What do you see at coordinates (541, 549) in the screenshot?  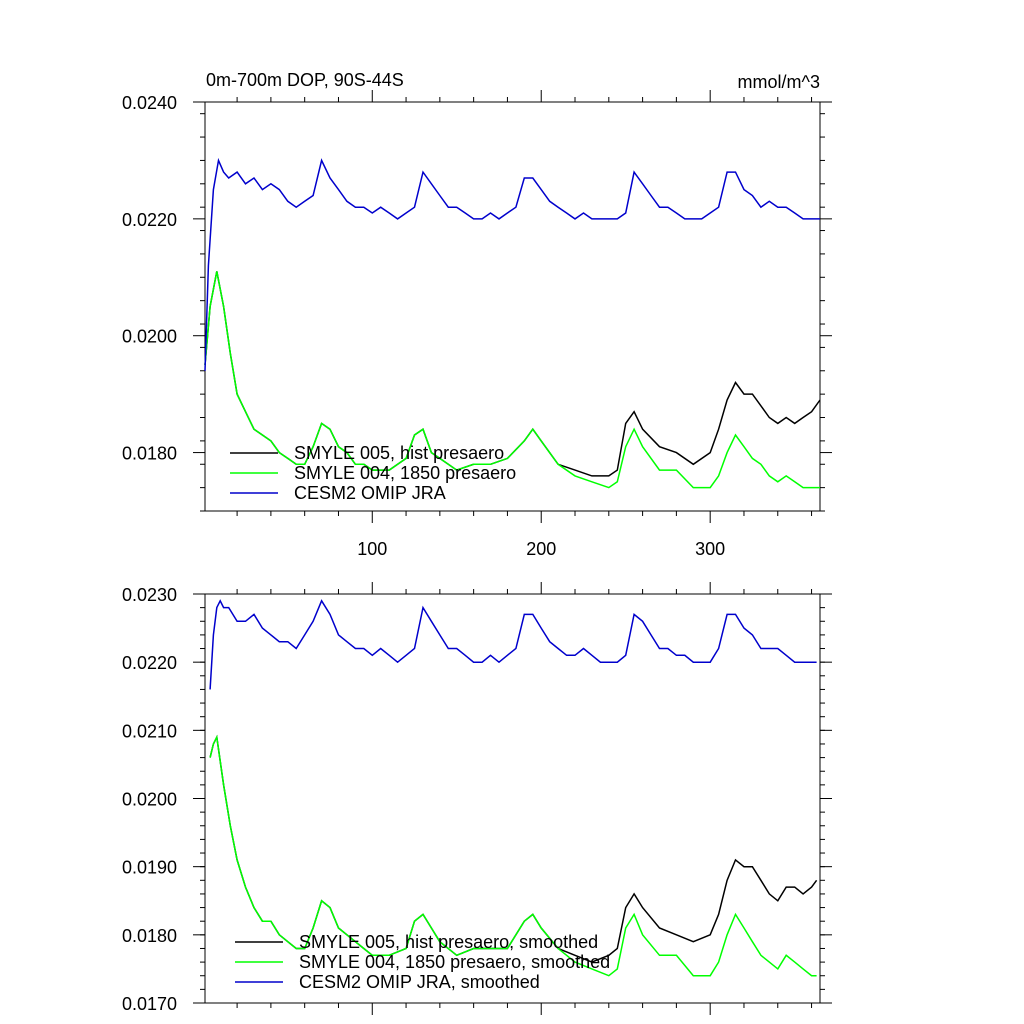 I see `x-tick-label: 200` at bounding box center [541, 549].